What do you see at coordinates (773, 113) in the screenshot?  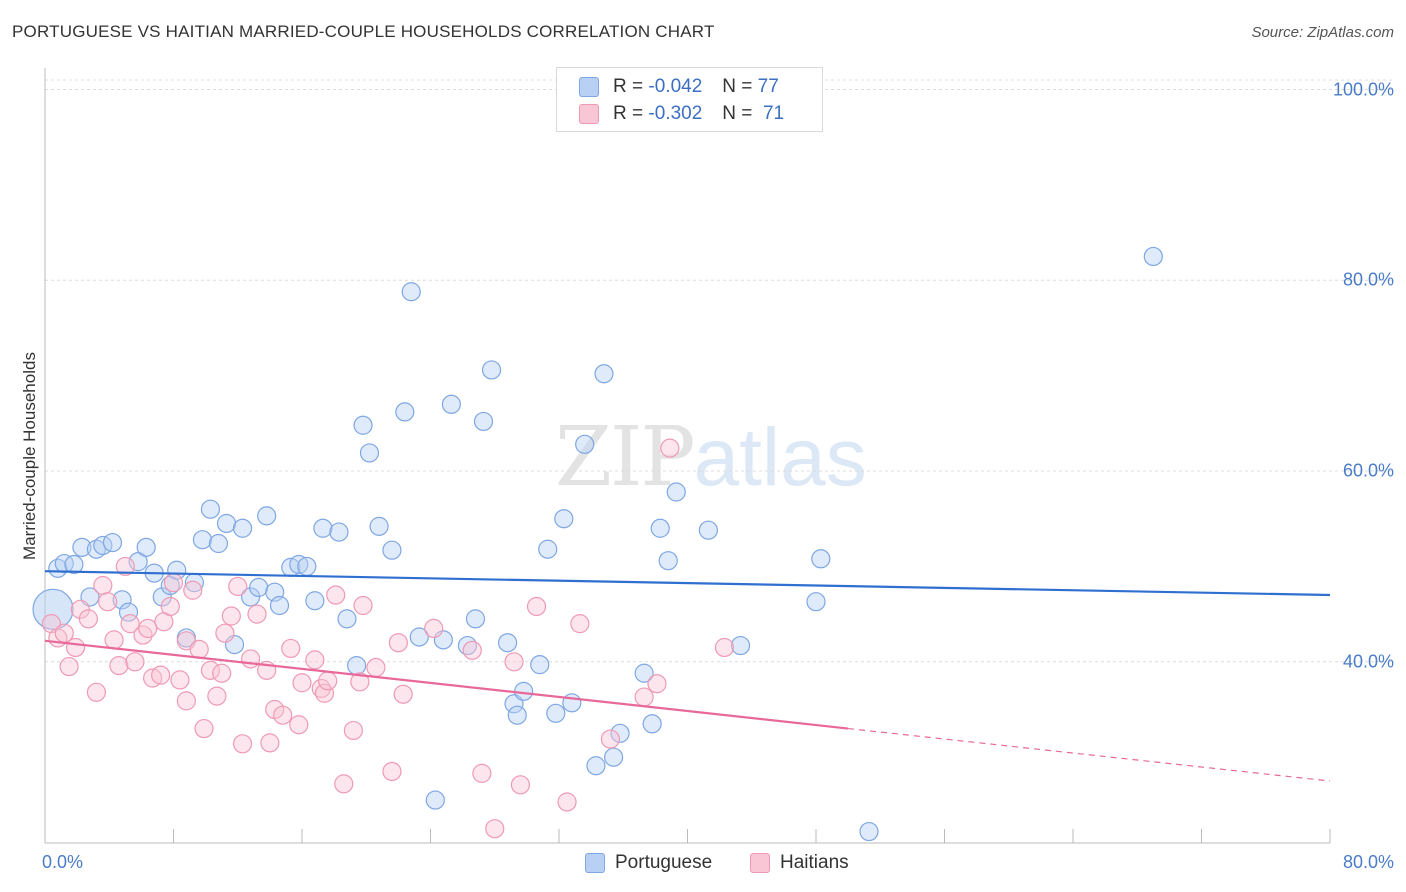 I see `n-value-haitians: 71` at bounding box center [773, 113].